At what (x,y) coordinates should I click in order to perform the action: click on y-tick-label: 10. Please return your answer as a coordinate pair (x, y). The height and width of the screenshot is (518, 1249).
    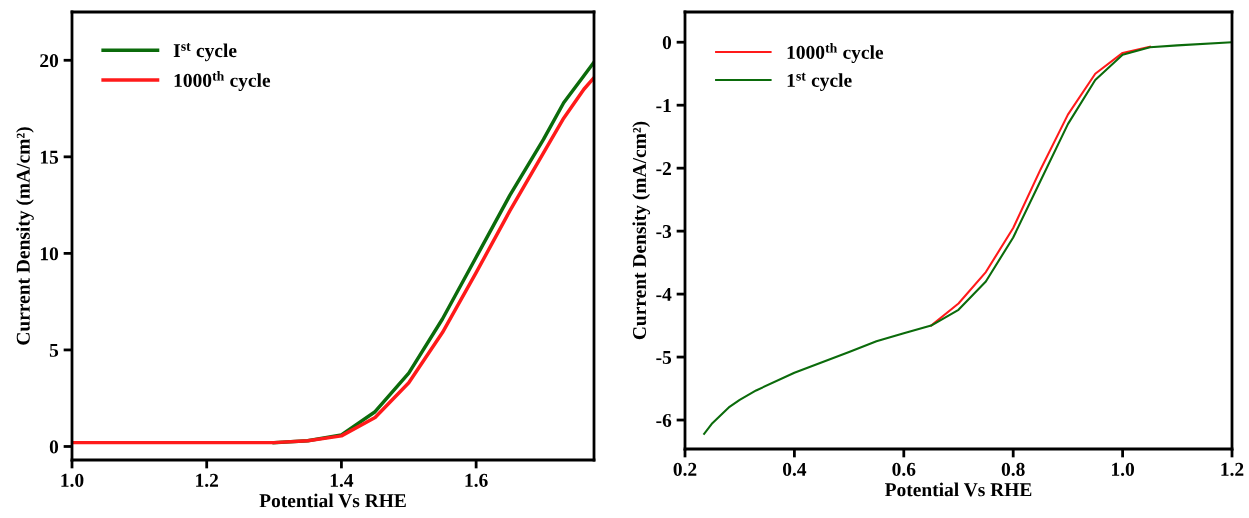
    Looking at the image, I should click on (49, 254).